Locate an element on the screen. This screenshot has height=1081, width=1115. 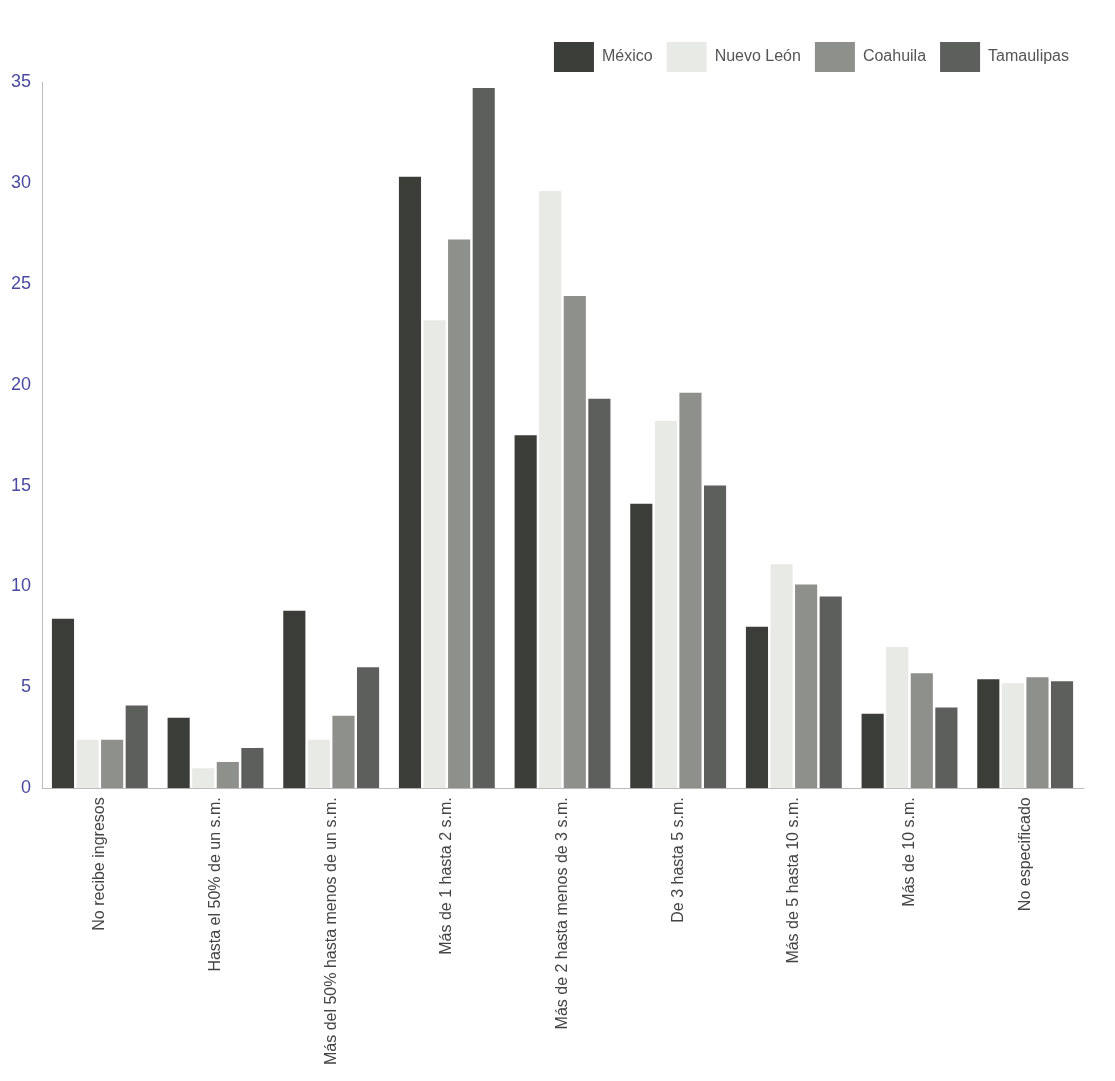
x-tick-label: No especificado is located at coordinates (1024, 854).